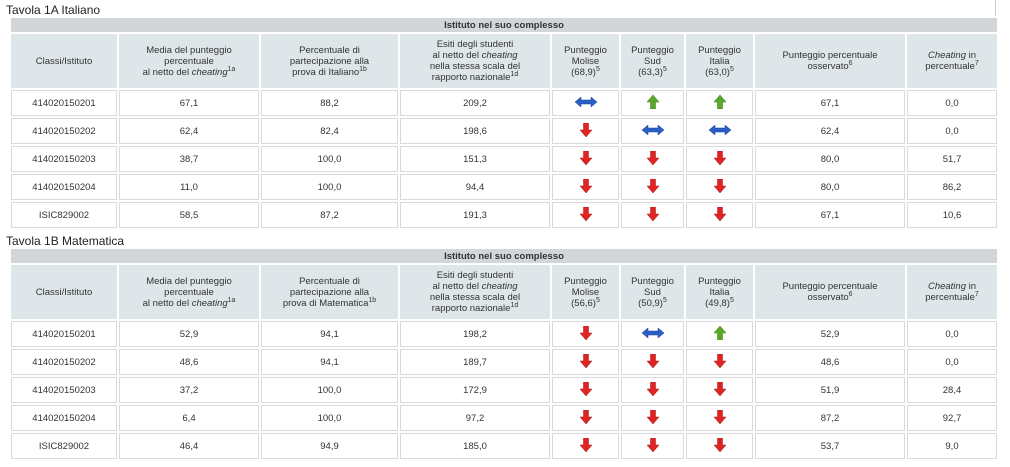 The width and height of the screenshot is (1010, 467). I want to click on cell-esiti: 97,2, so click(475, 418).